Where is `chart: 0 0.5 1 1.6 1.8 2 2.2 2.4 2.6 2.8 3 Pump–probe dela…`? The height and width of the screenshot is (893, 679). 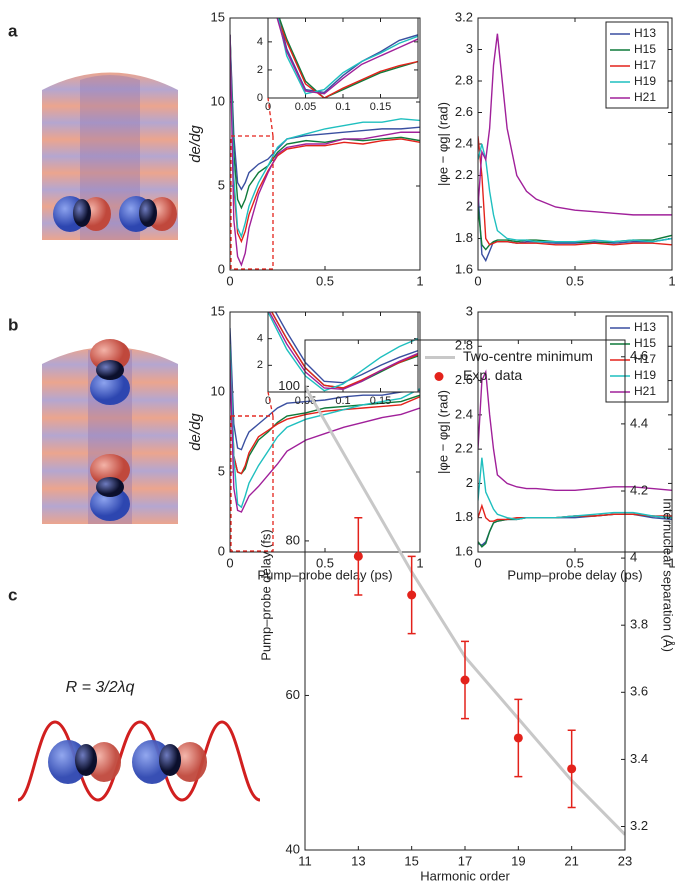 chart: 0 0.5 1 1.6 1.8 2 2.2 2.4 2.6 2.8 3 Pump–probe dela… is located at coordinates (555, 442).